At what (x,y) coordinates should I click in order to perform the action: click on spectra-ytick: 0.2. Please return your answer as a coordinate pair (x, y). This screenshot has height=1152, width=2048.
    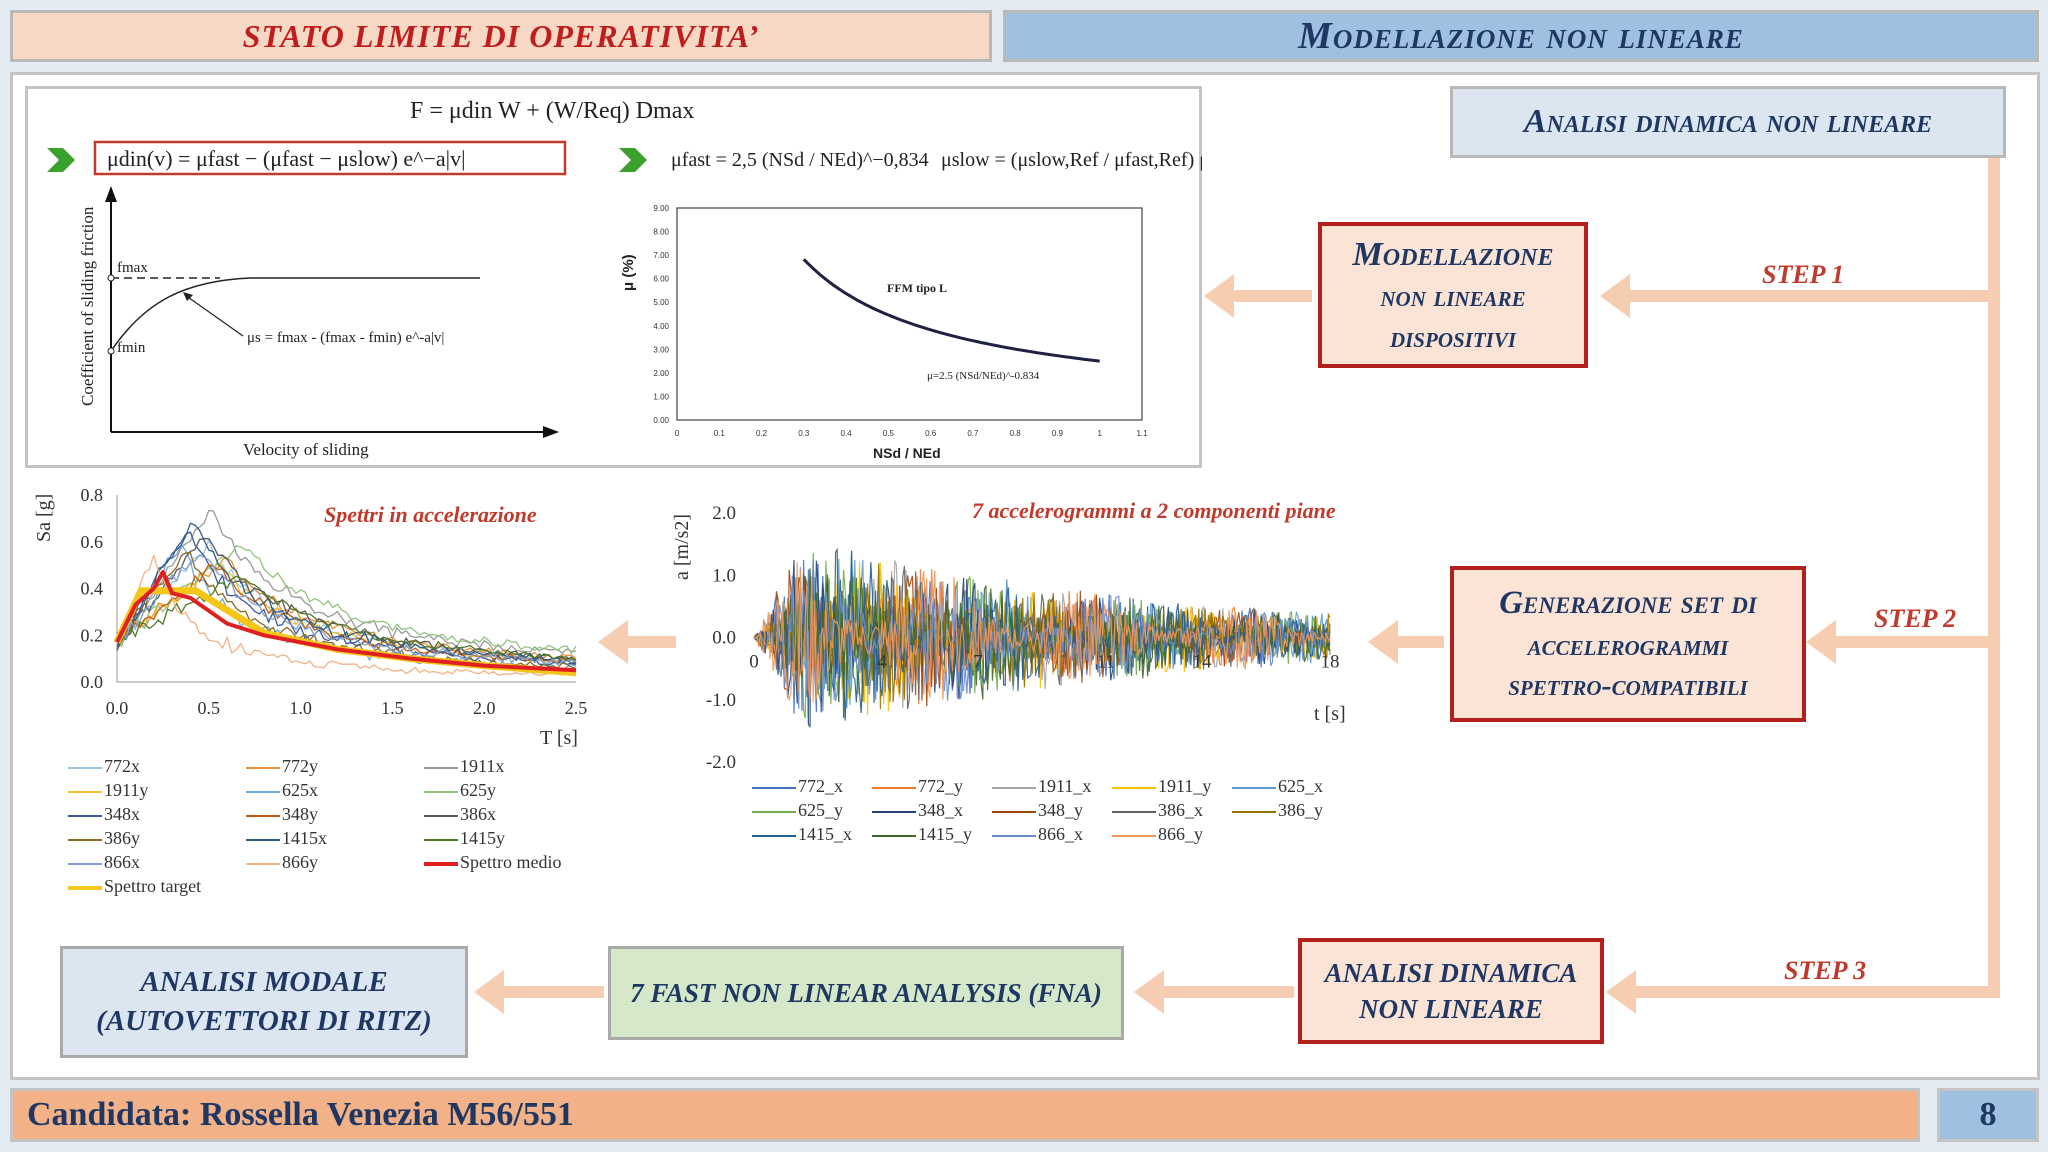
    Looking at the image, I should click on (92, 635).